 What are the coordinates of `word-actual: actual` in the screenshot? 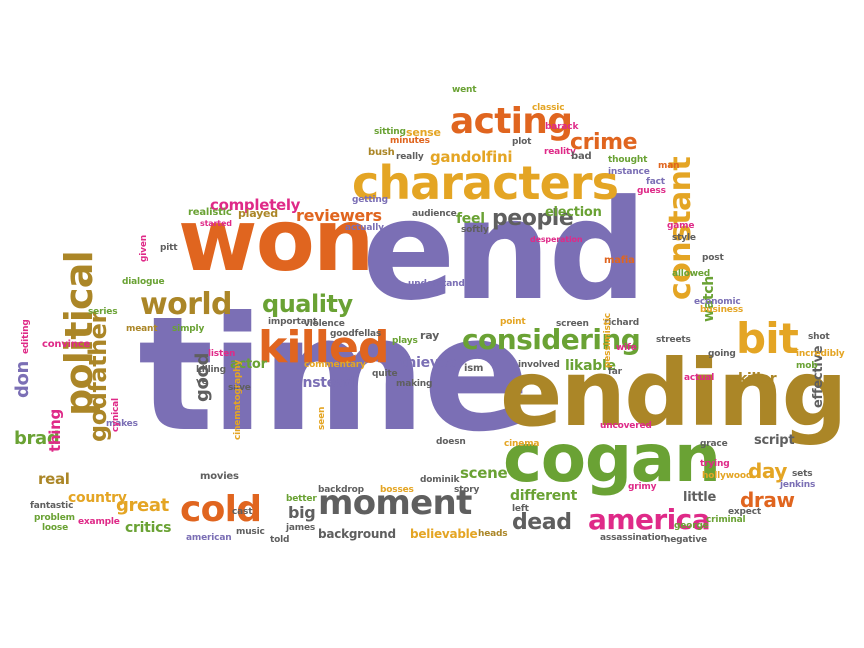 It's located at (699, 378).